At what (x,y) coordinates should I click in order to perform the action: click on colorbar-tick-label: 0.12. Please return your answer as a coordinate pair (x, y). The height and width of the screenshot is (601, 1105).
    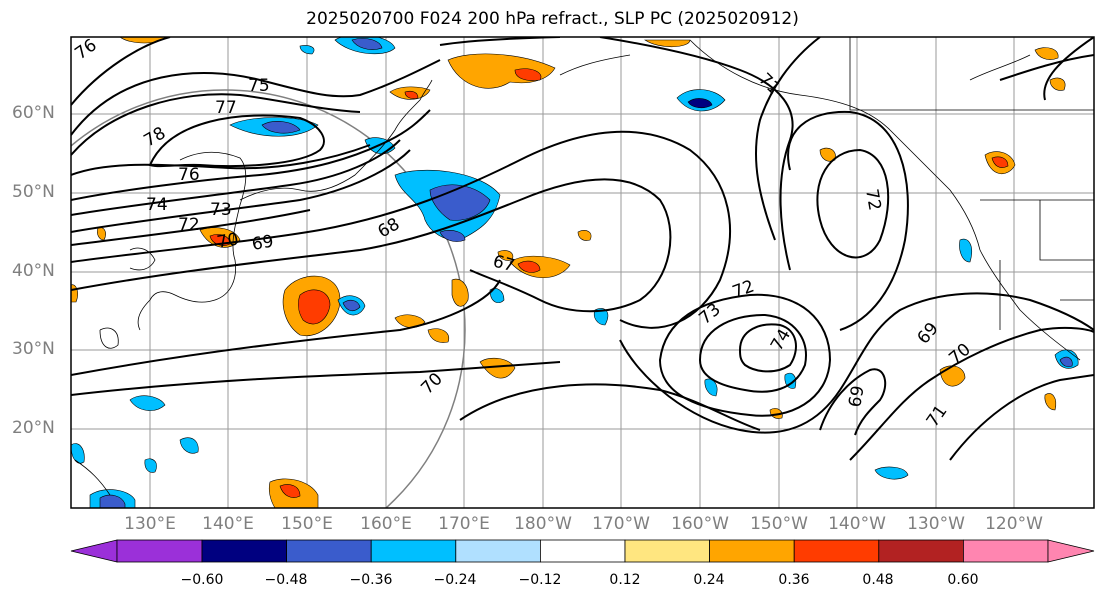
    Looking at the image, I should click on (625, 580).